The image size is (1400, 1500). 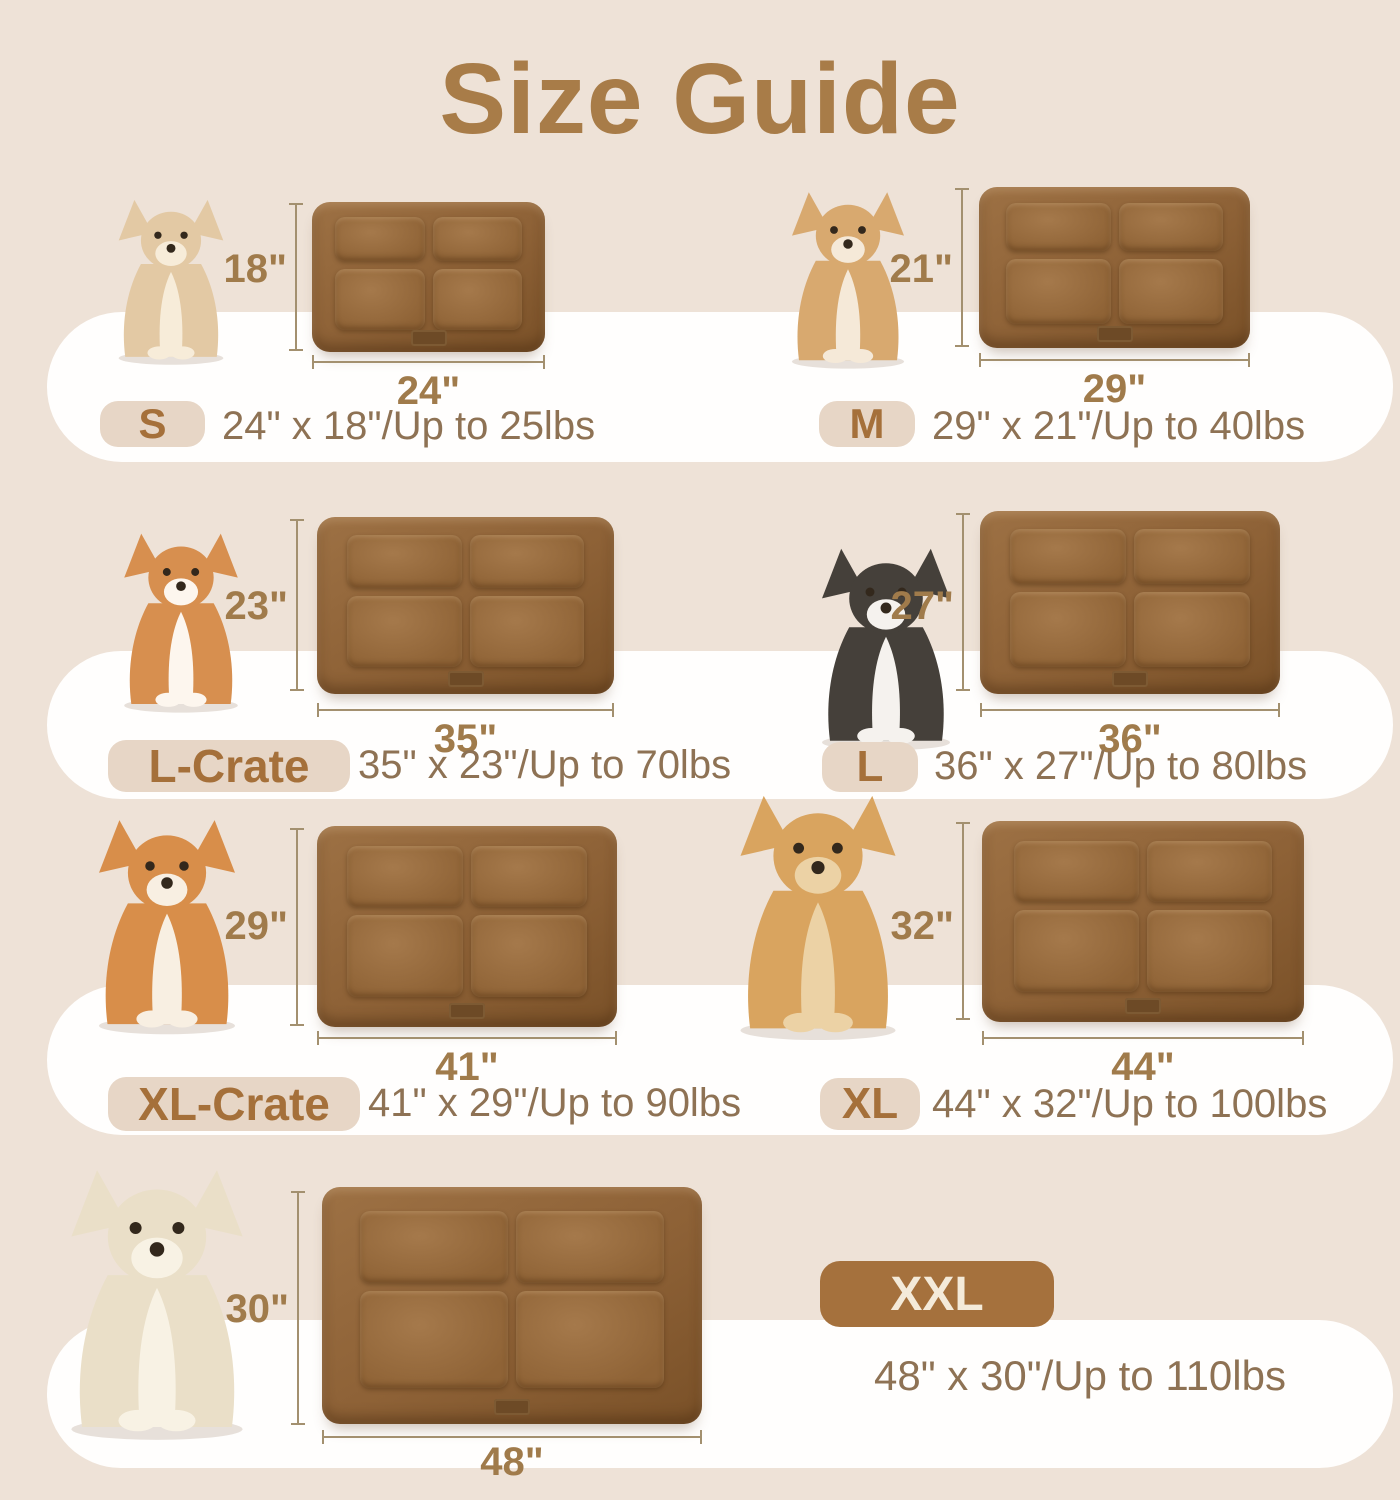 I want to click on size-badge-l-crate: L-Crate, so click(x=229, y=766).